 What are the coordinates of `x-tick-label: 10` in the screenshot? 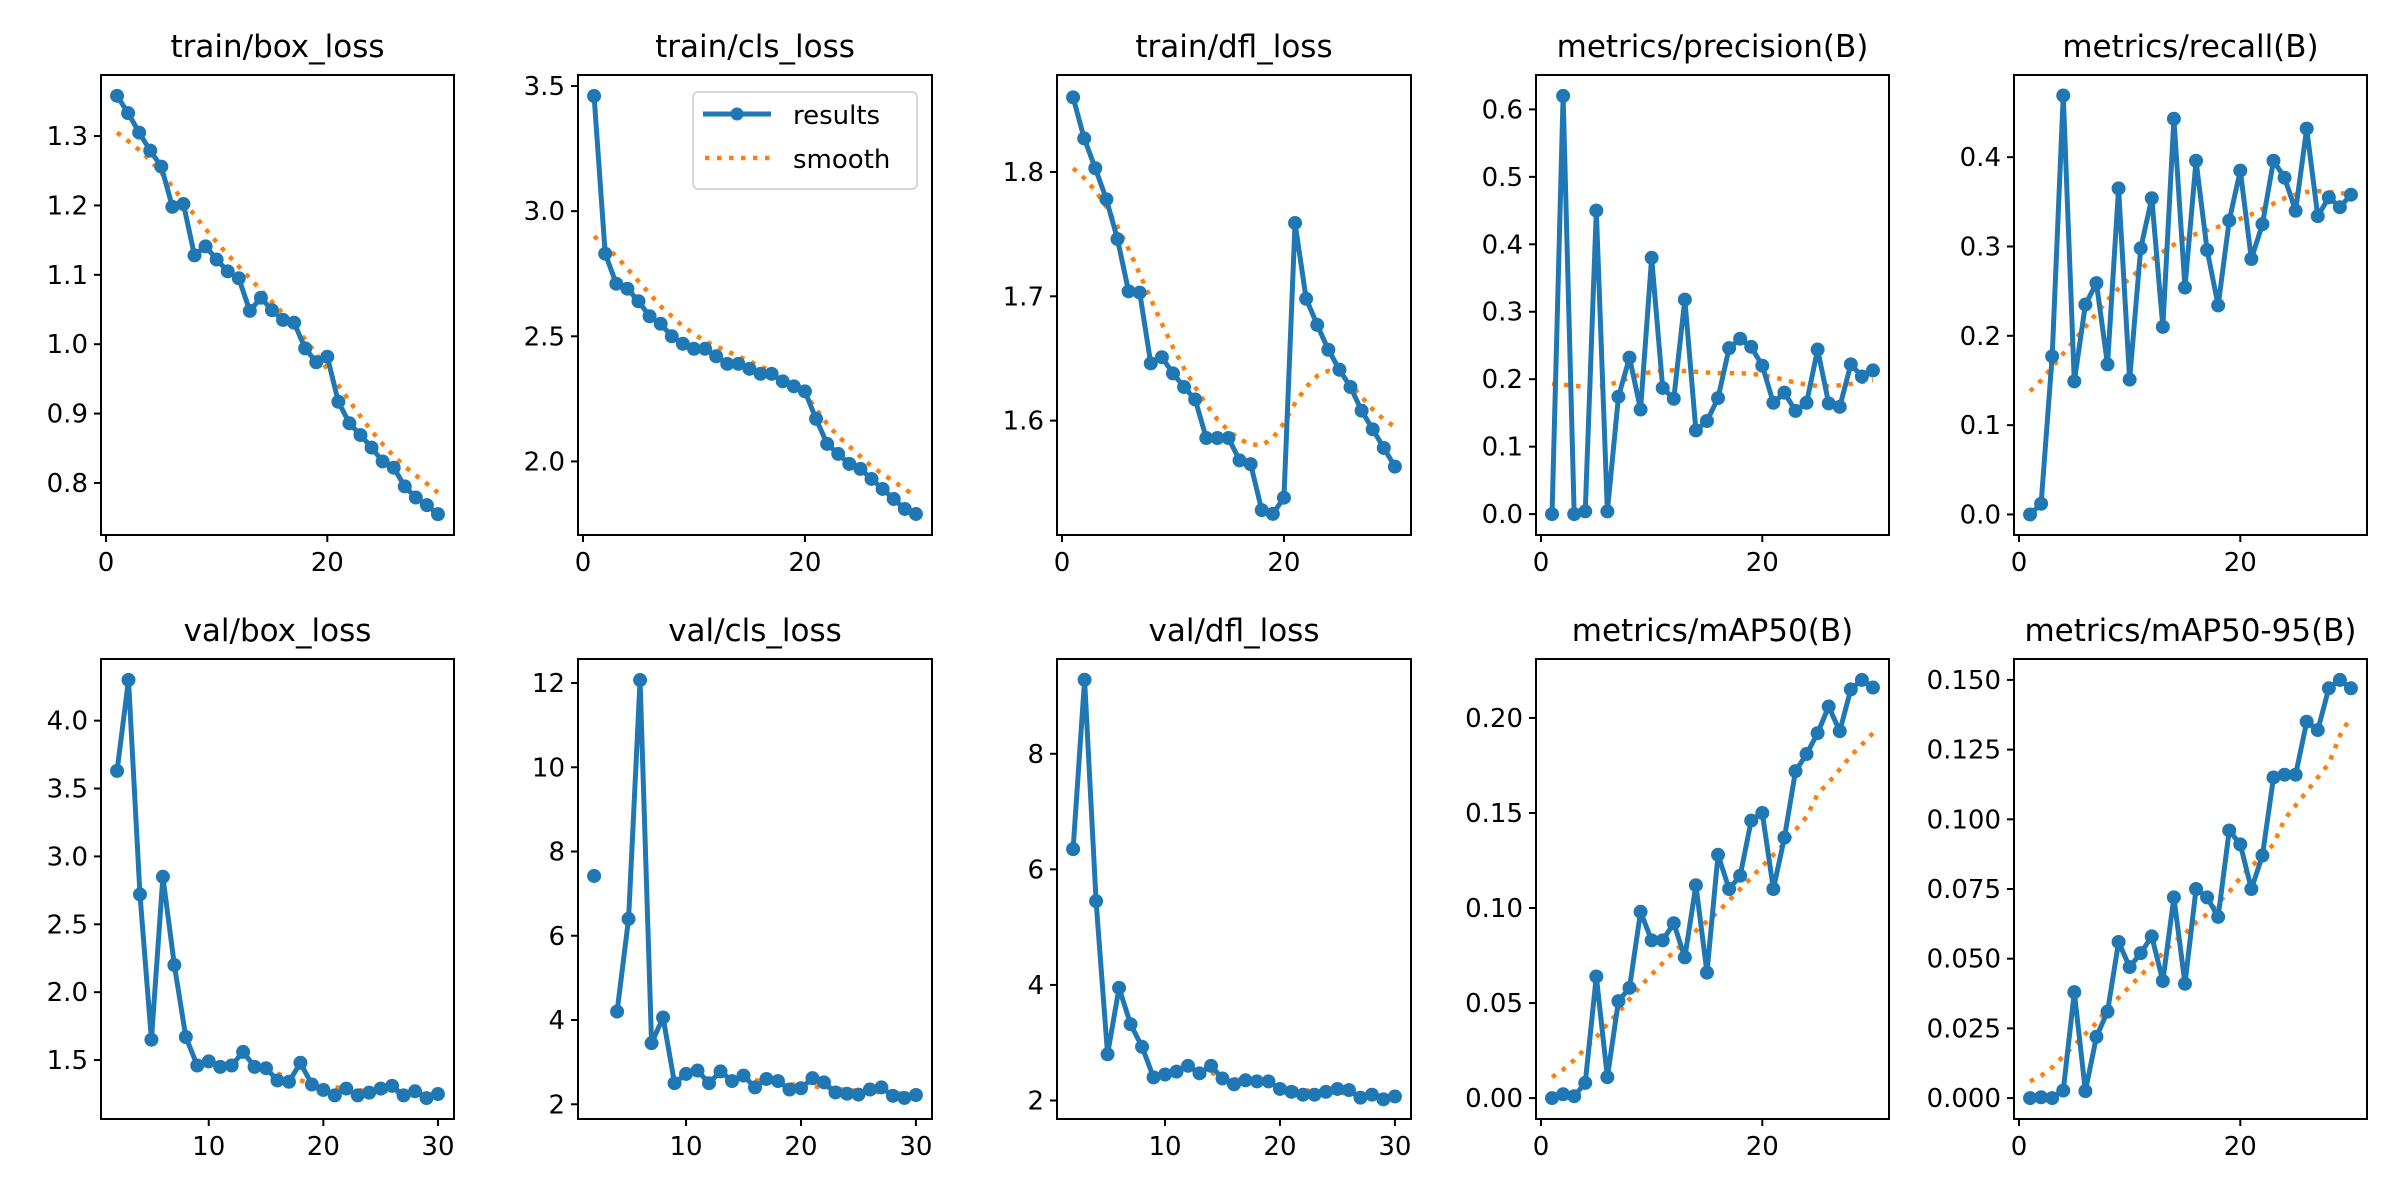 It's located at (208, 1147).